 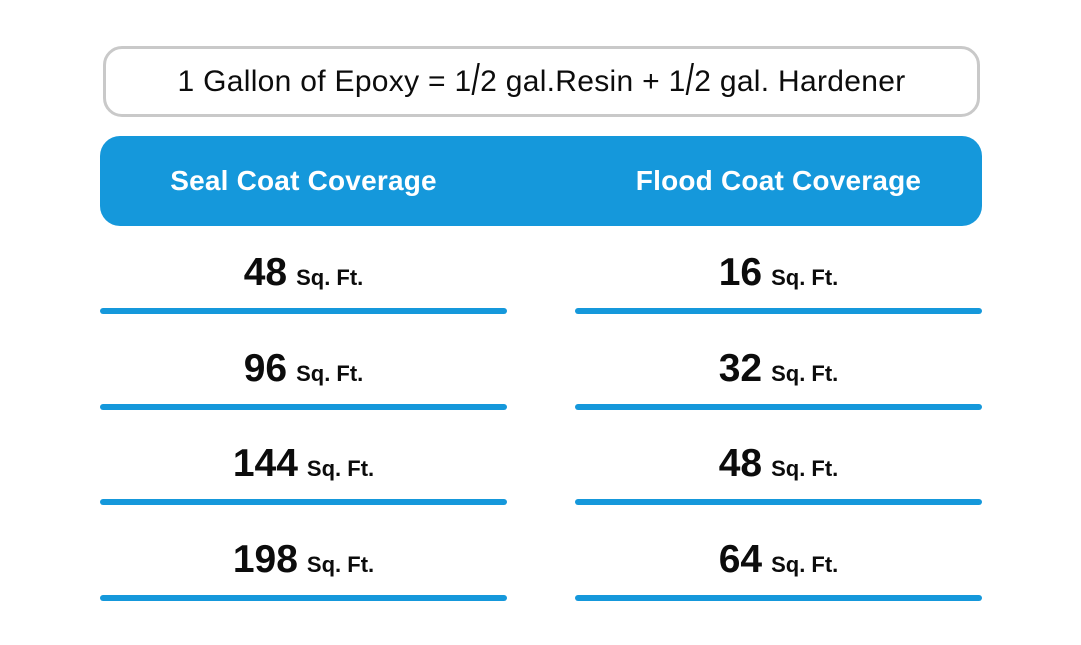 I want to click on flood-coverage-cell: 16 Sq. Ft., so click(x=778, y=288).